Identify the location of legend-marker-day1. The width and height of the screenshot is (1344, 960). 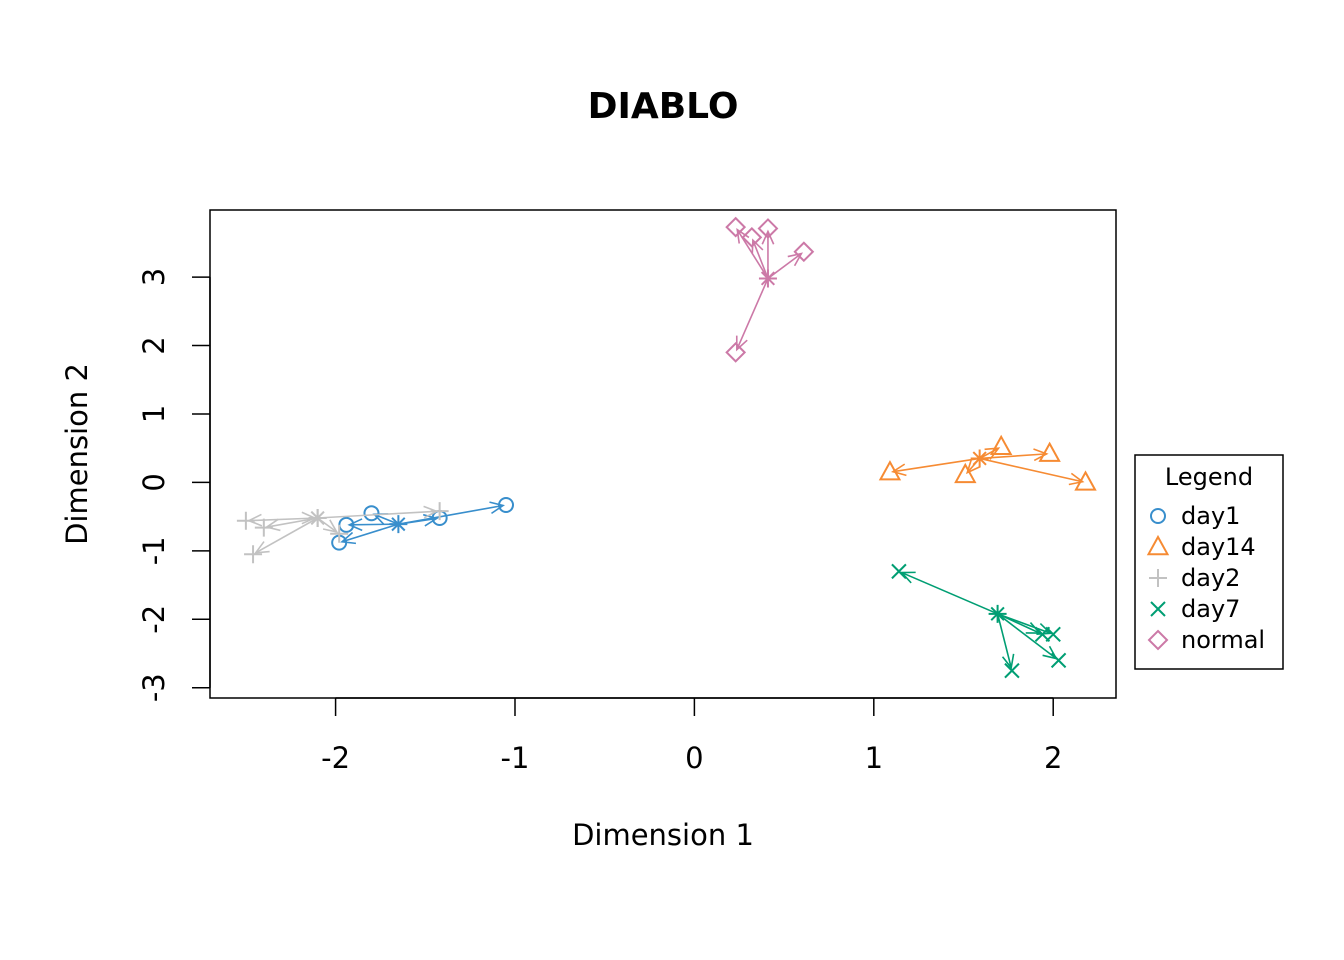
(1158, 516).